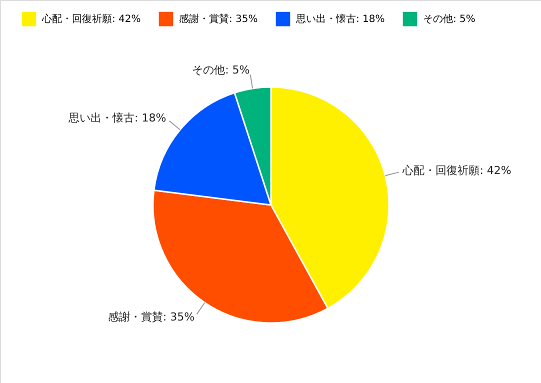 The image size is (541, 383). What do you see at coordinates (340, 19) in the screenshot?
I see `legend-label: 思い出・懐古: 18%` at bounding box center [340, 19].